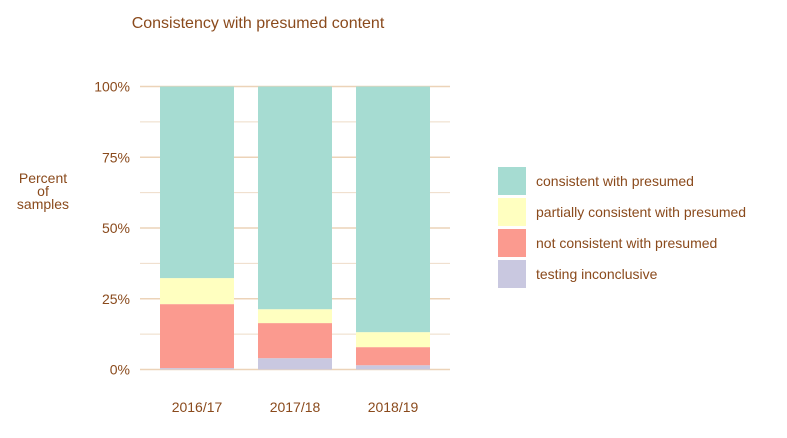 This screenshot has height=438, width=787. I want to click on x-tick-label: 2018/19, so click(393, 407).